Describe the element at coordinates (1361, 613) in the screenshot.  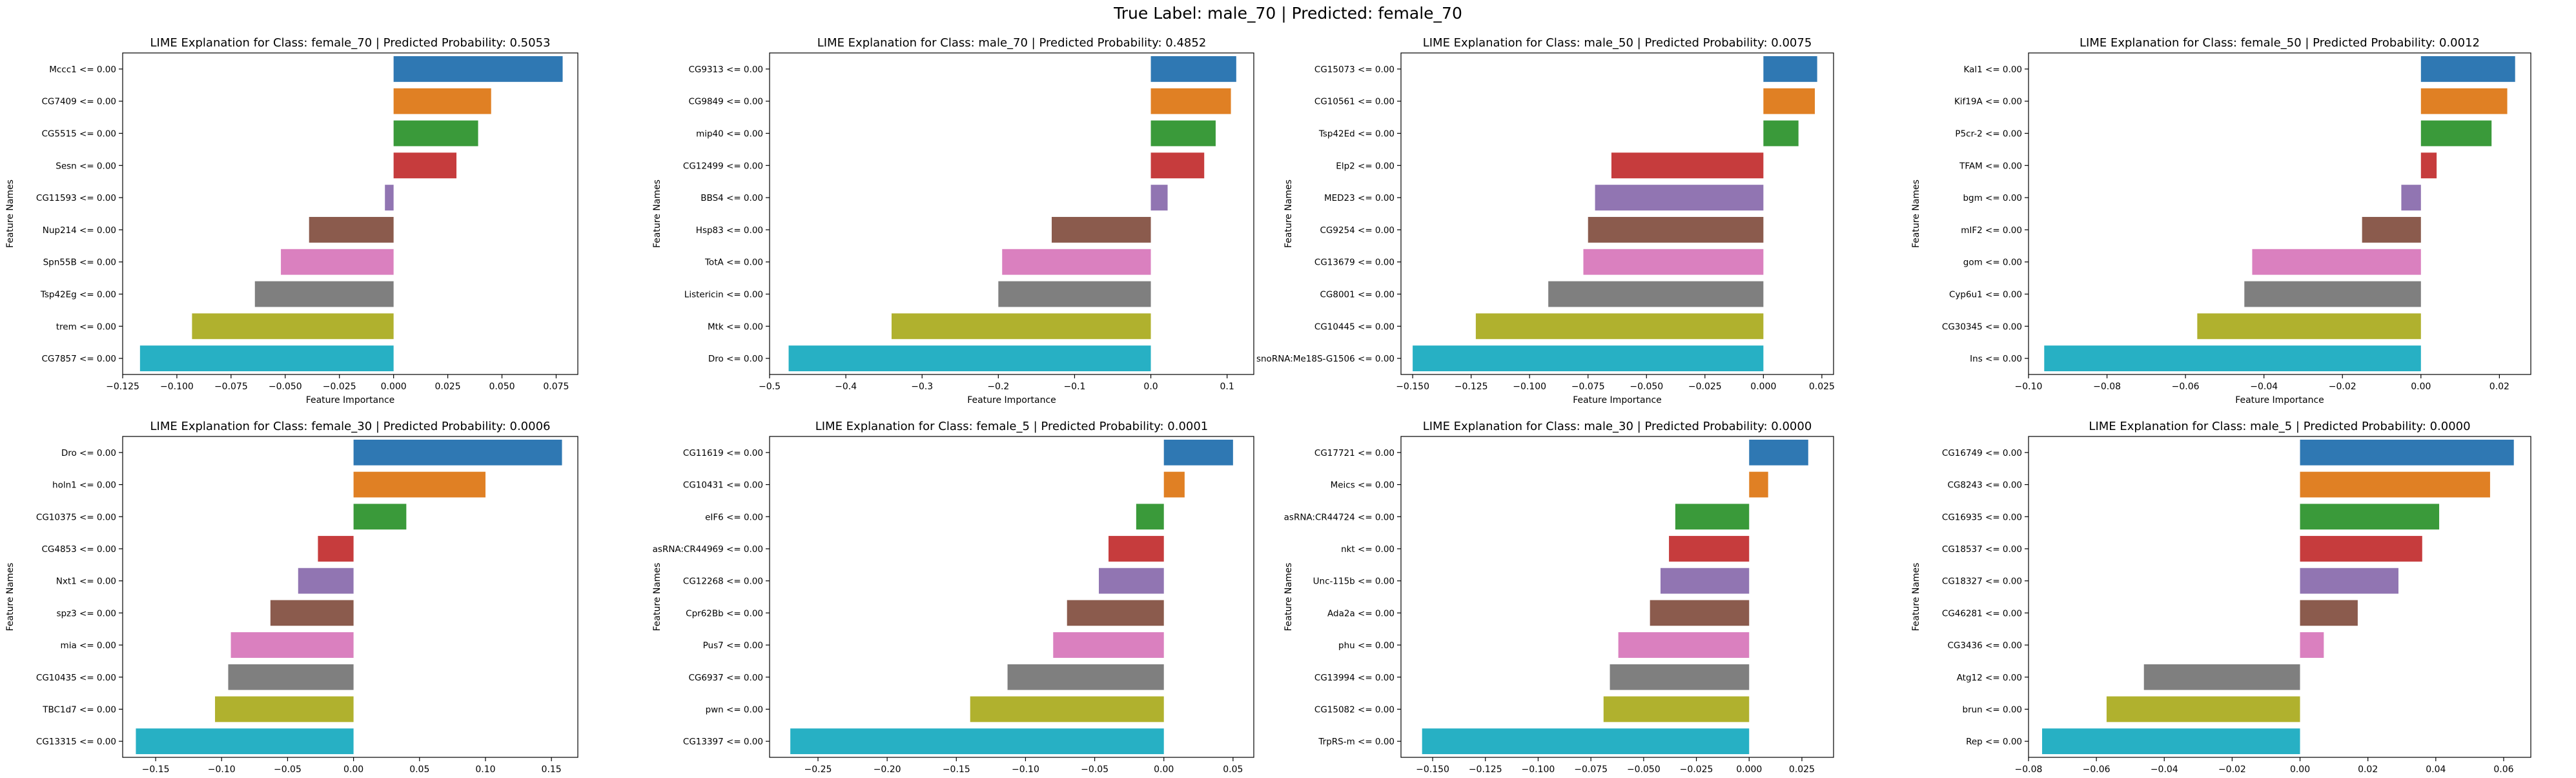
I see `y-tick-label: Ada2a <= 0.00` at that location.